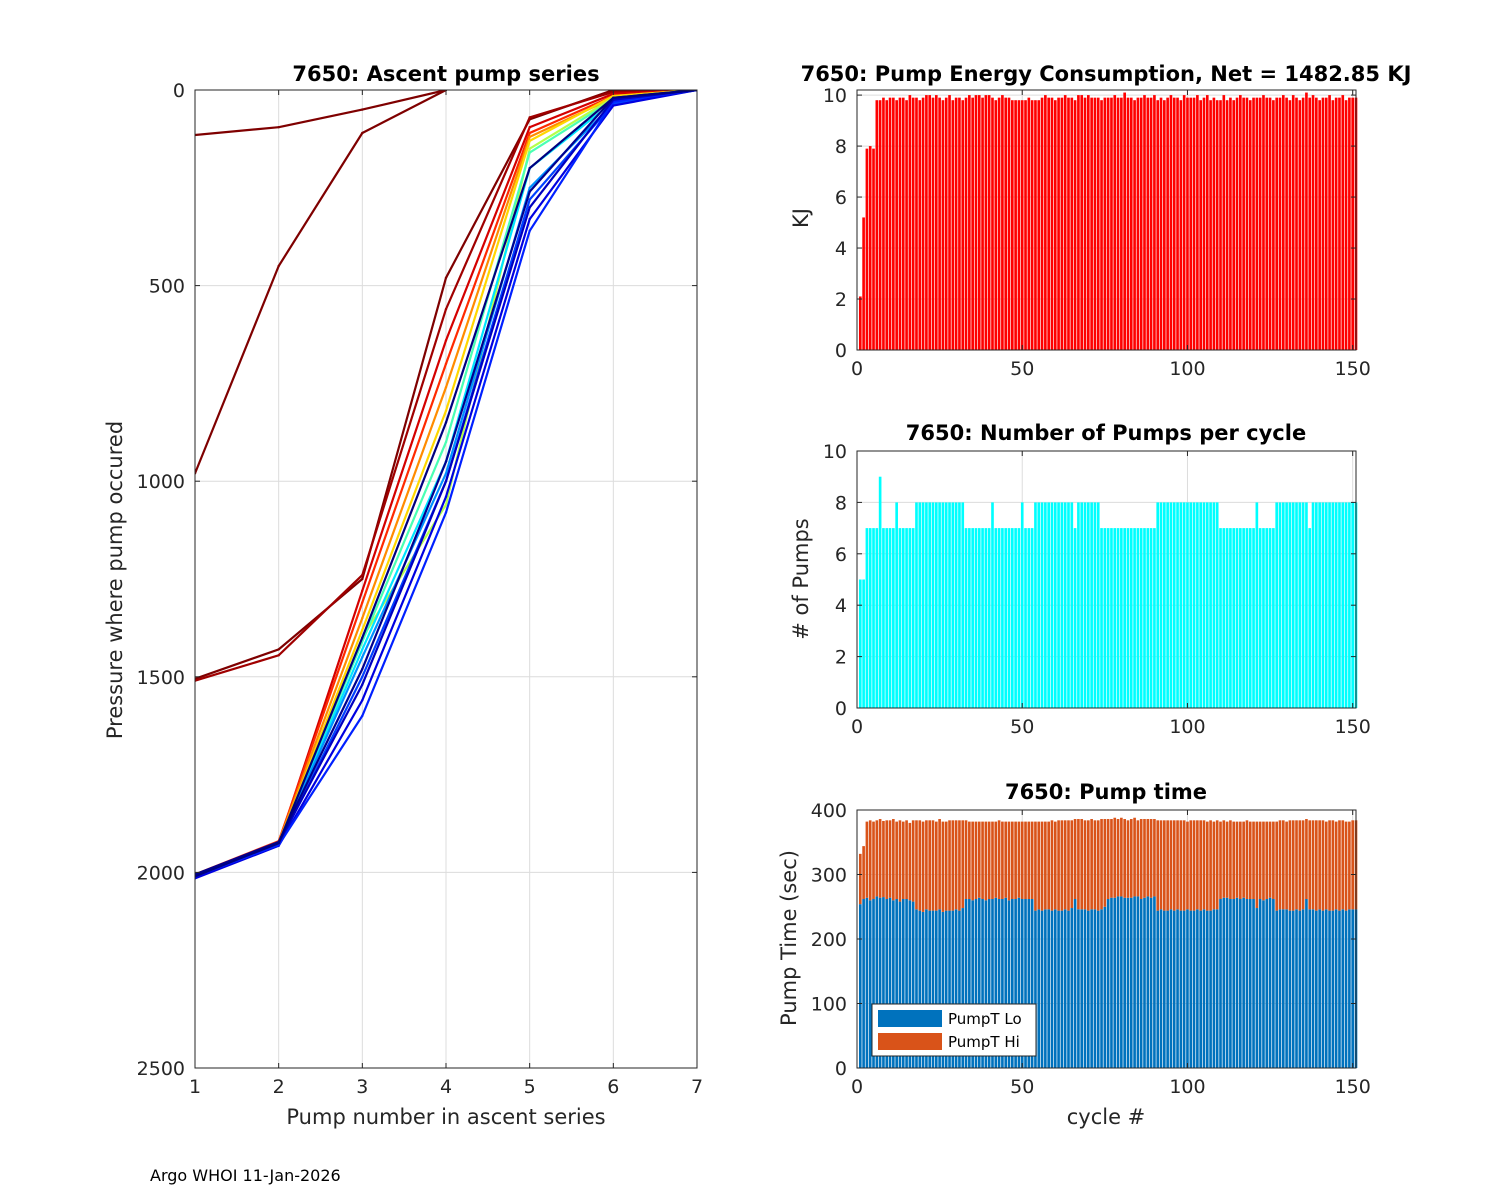 The image size is (1500, 1200). What do you see at coordinates (115, 580) in the screenshot?
I see `ascent-y-axis-label: Pressure where pump occured` at bounding box center [115, 580].